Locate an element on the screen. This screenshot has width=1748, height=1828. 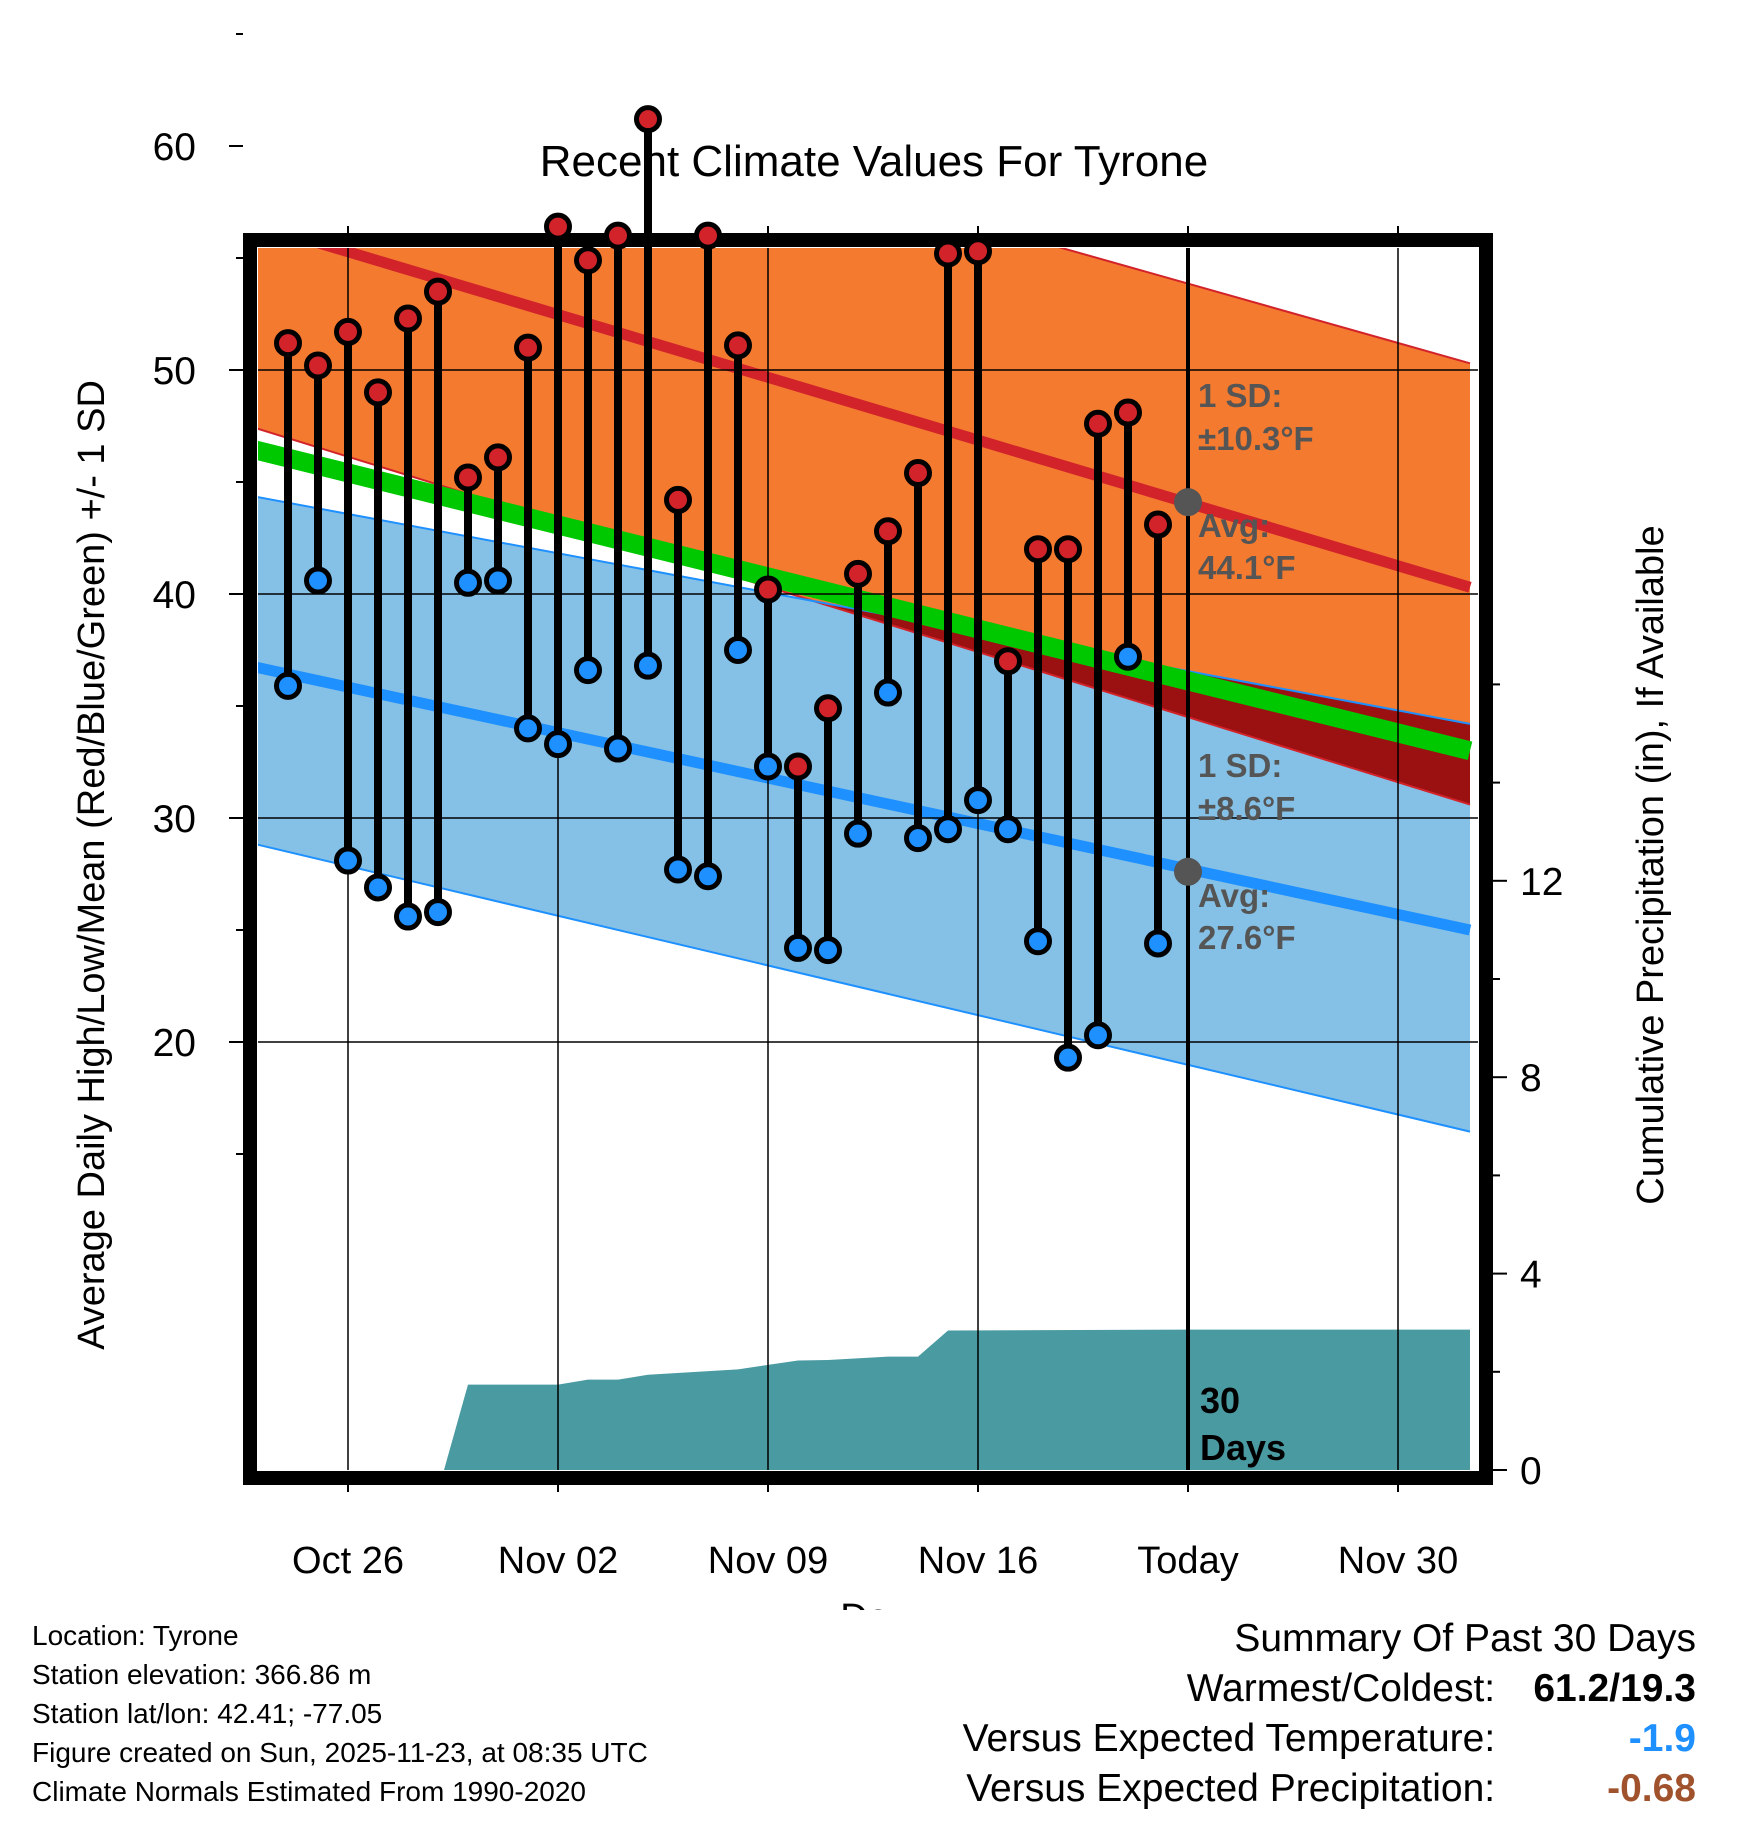
precip-area is located at coordinates (957, 1399).